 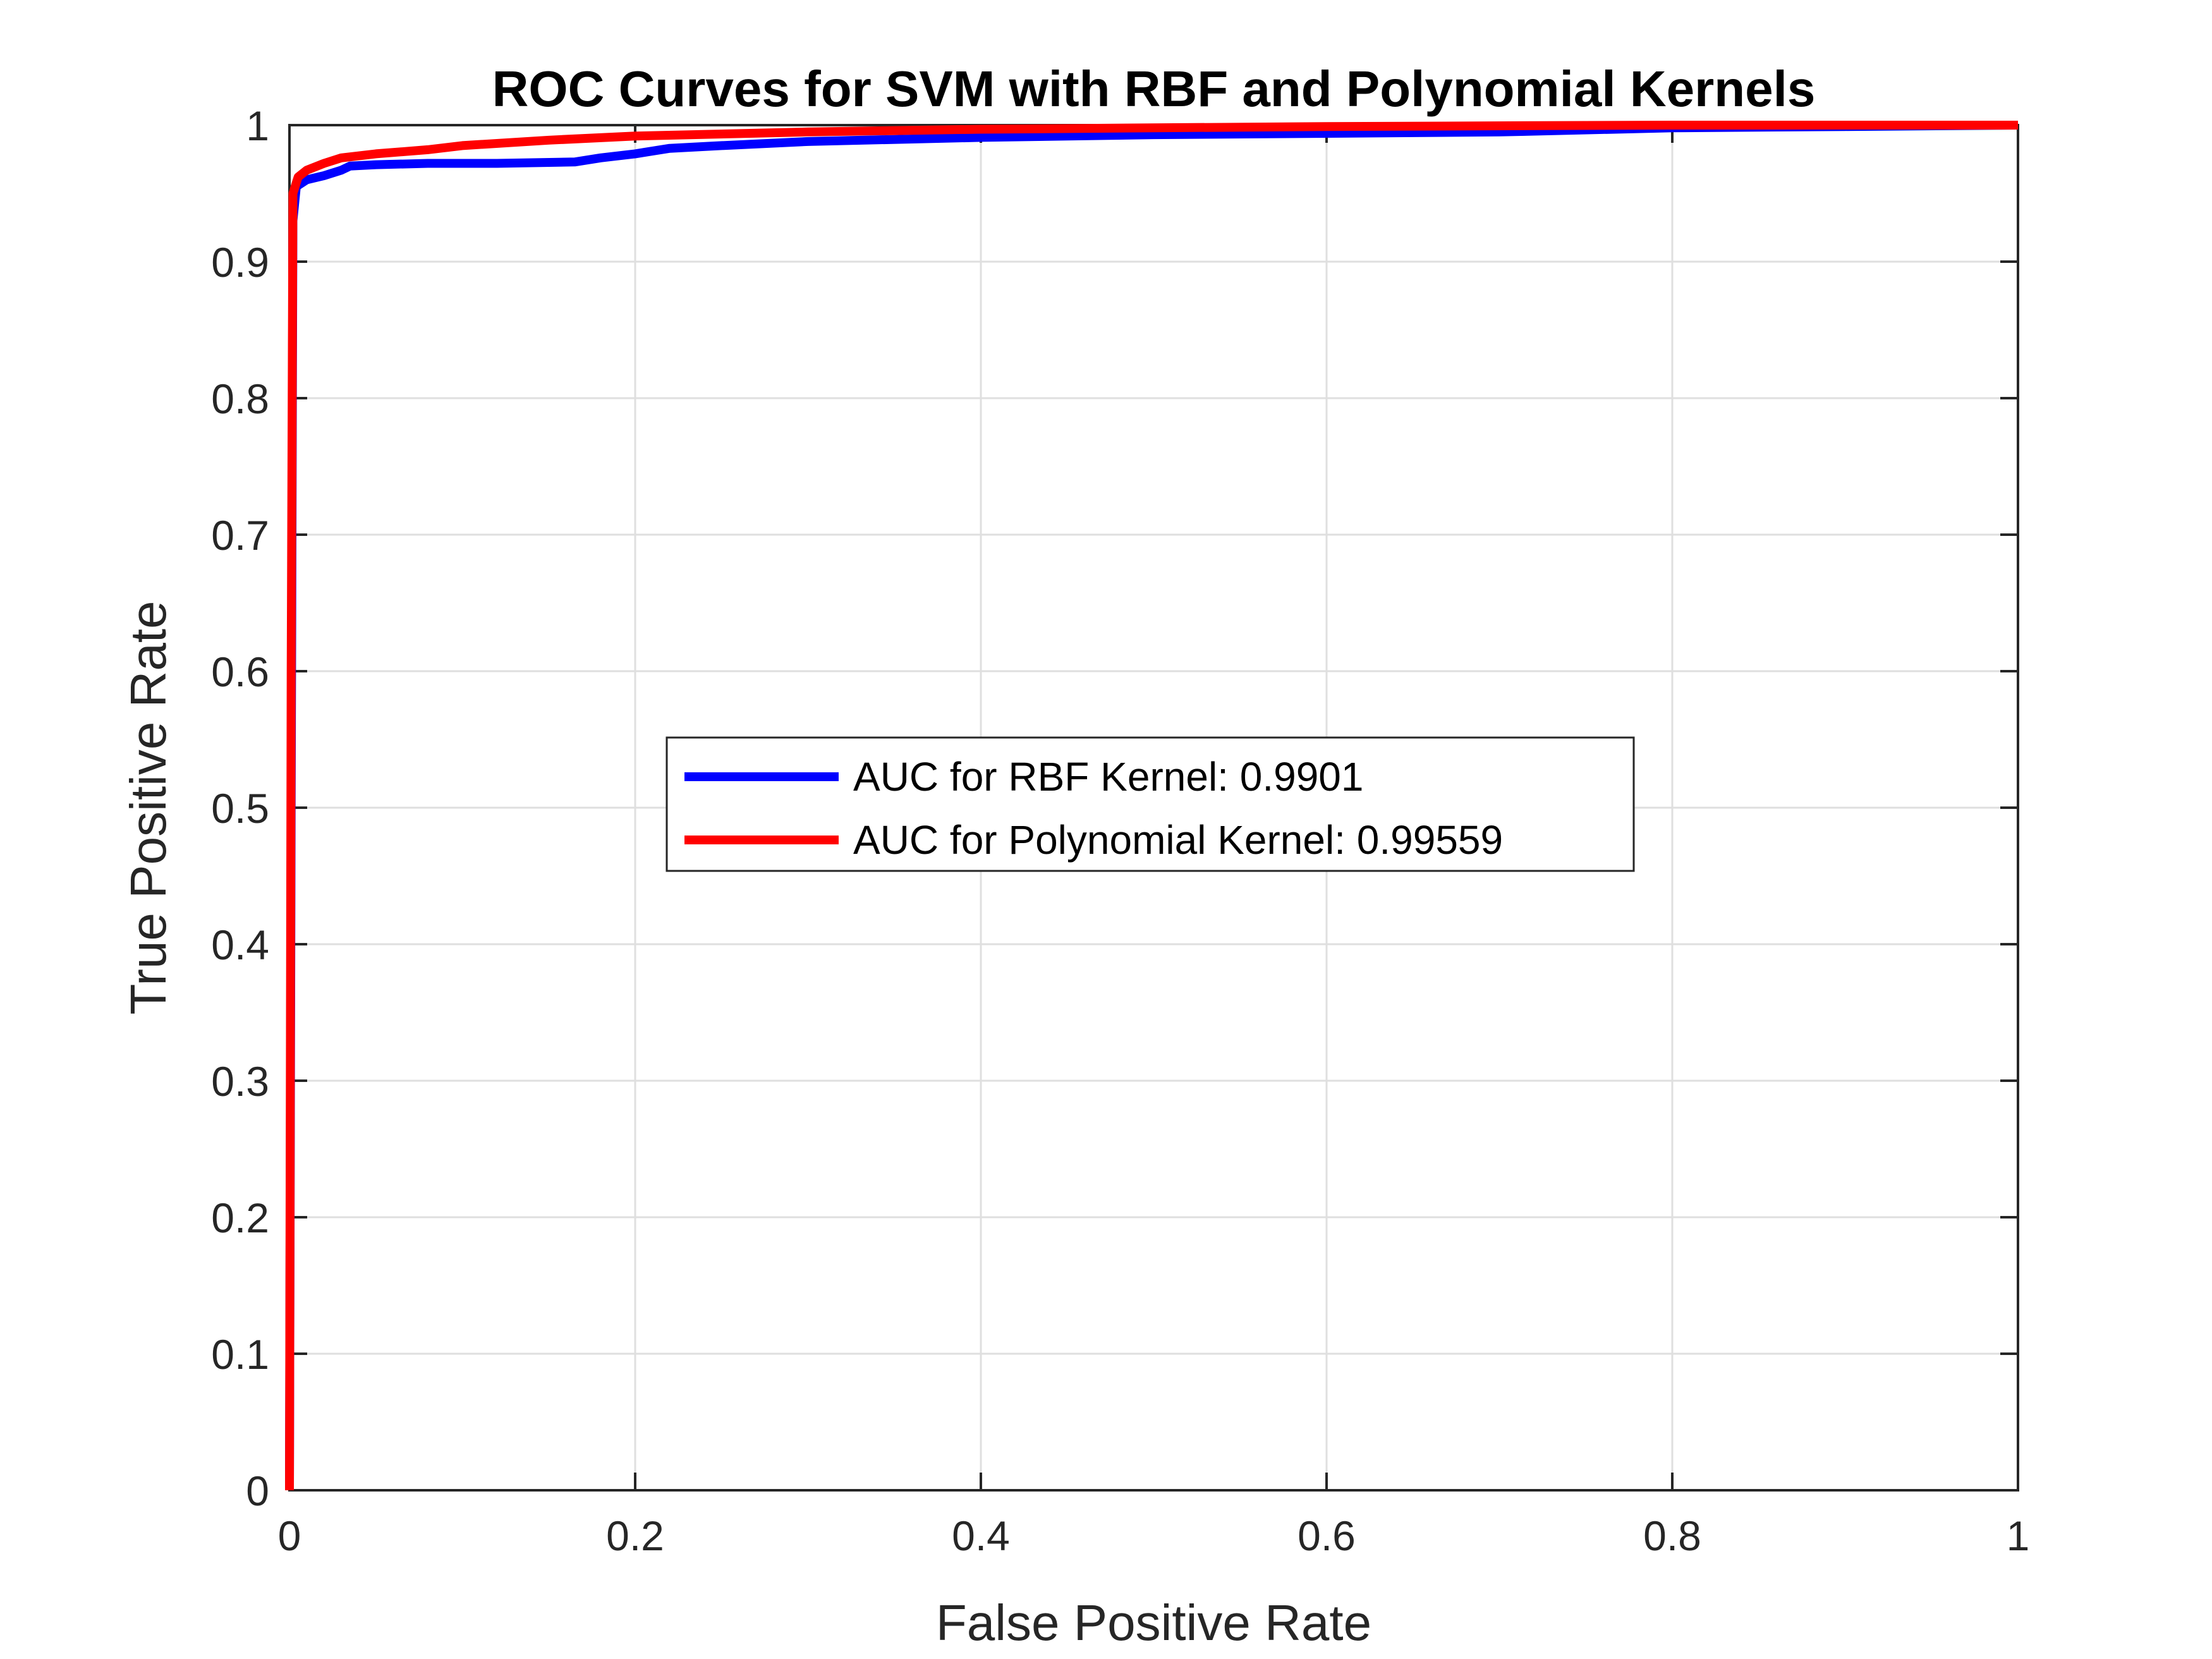 I want to click on y-tick-label: 0.9, so click(x=240, y=262).